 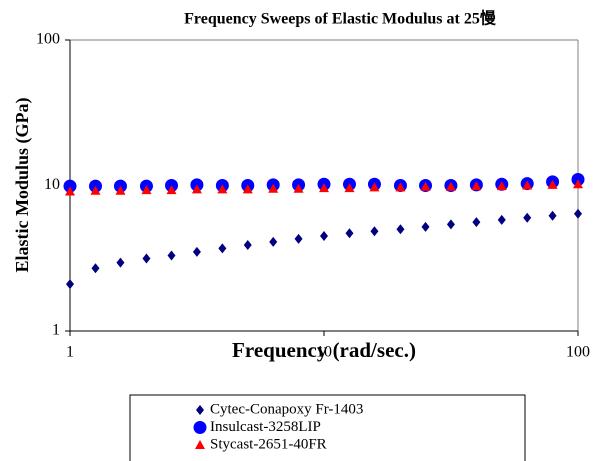 What do you see at coordinates (48, 39) in the screenshot?
I see `y-tick-label: 100` at bounding box center [48, 39].